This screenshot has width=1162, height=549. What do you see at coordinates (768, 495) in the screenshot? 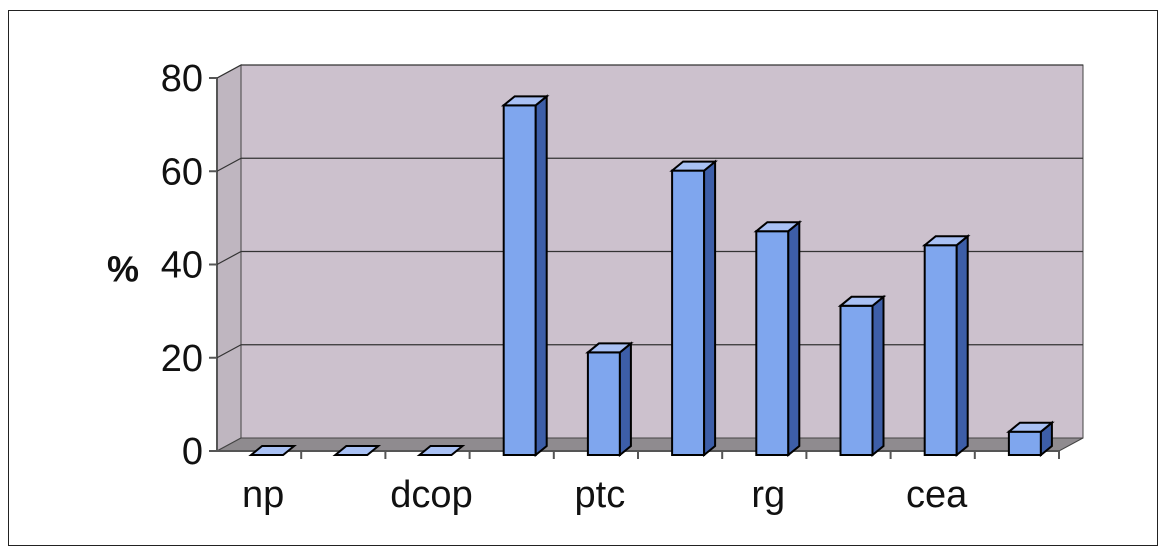
I see `x-tick-label: rg` at bounding box center [768, 495].